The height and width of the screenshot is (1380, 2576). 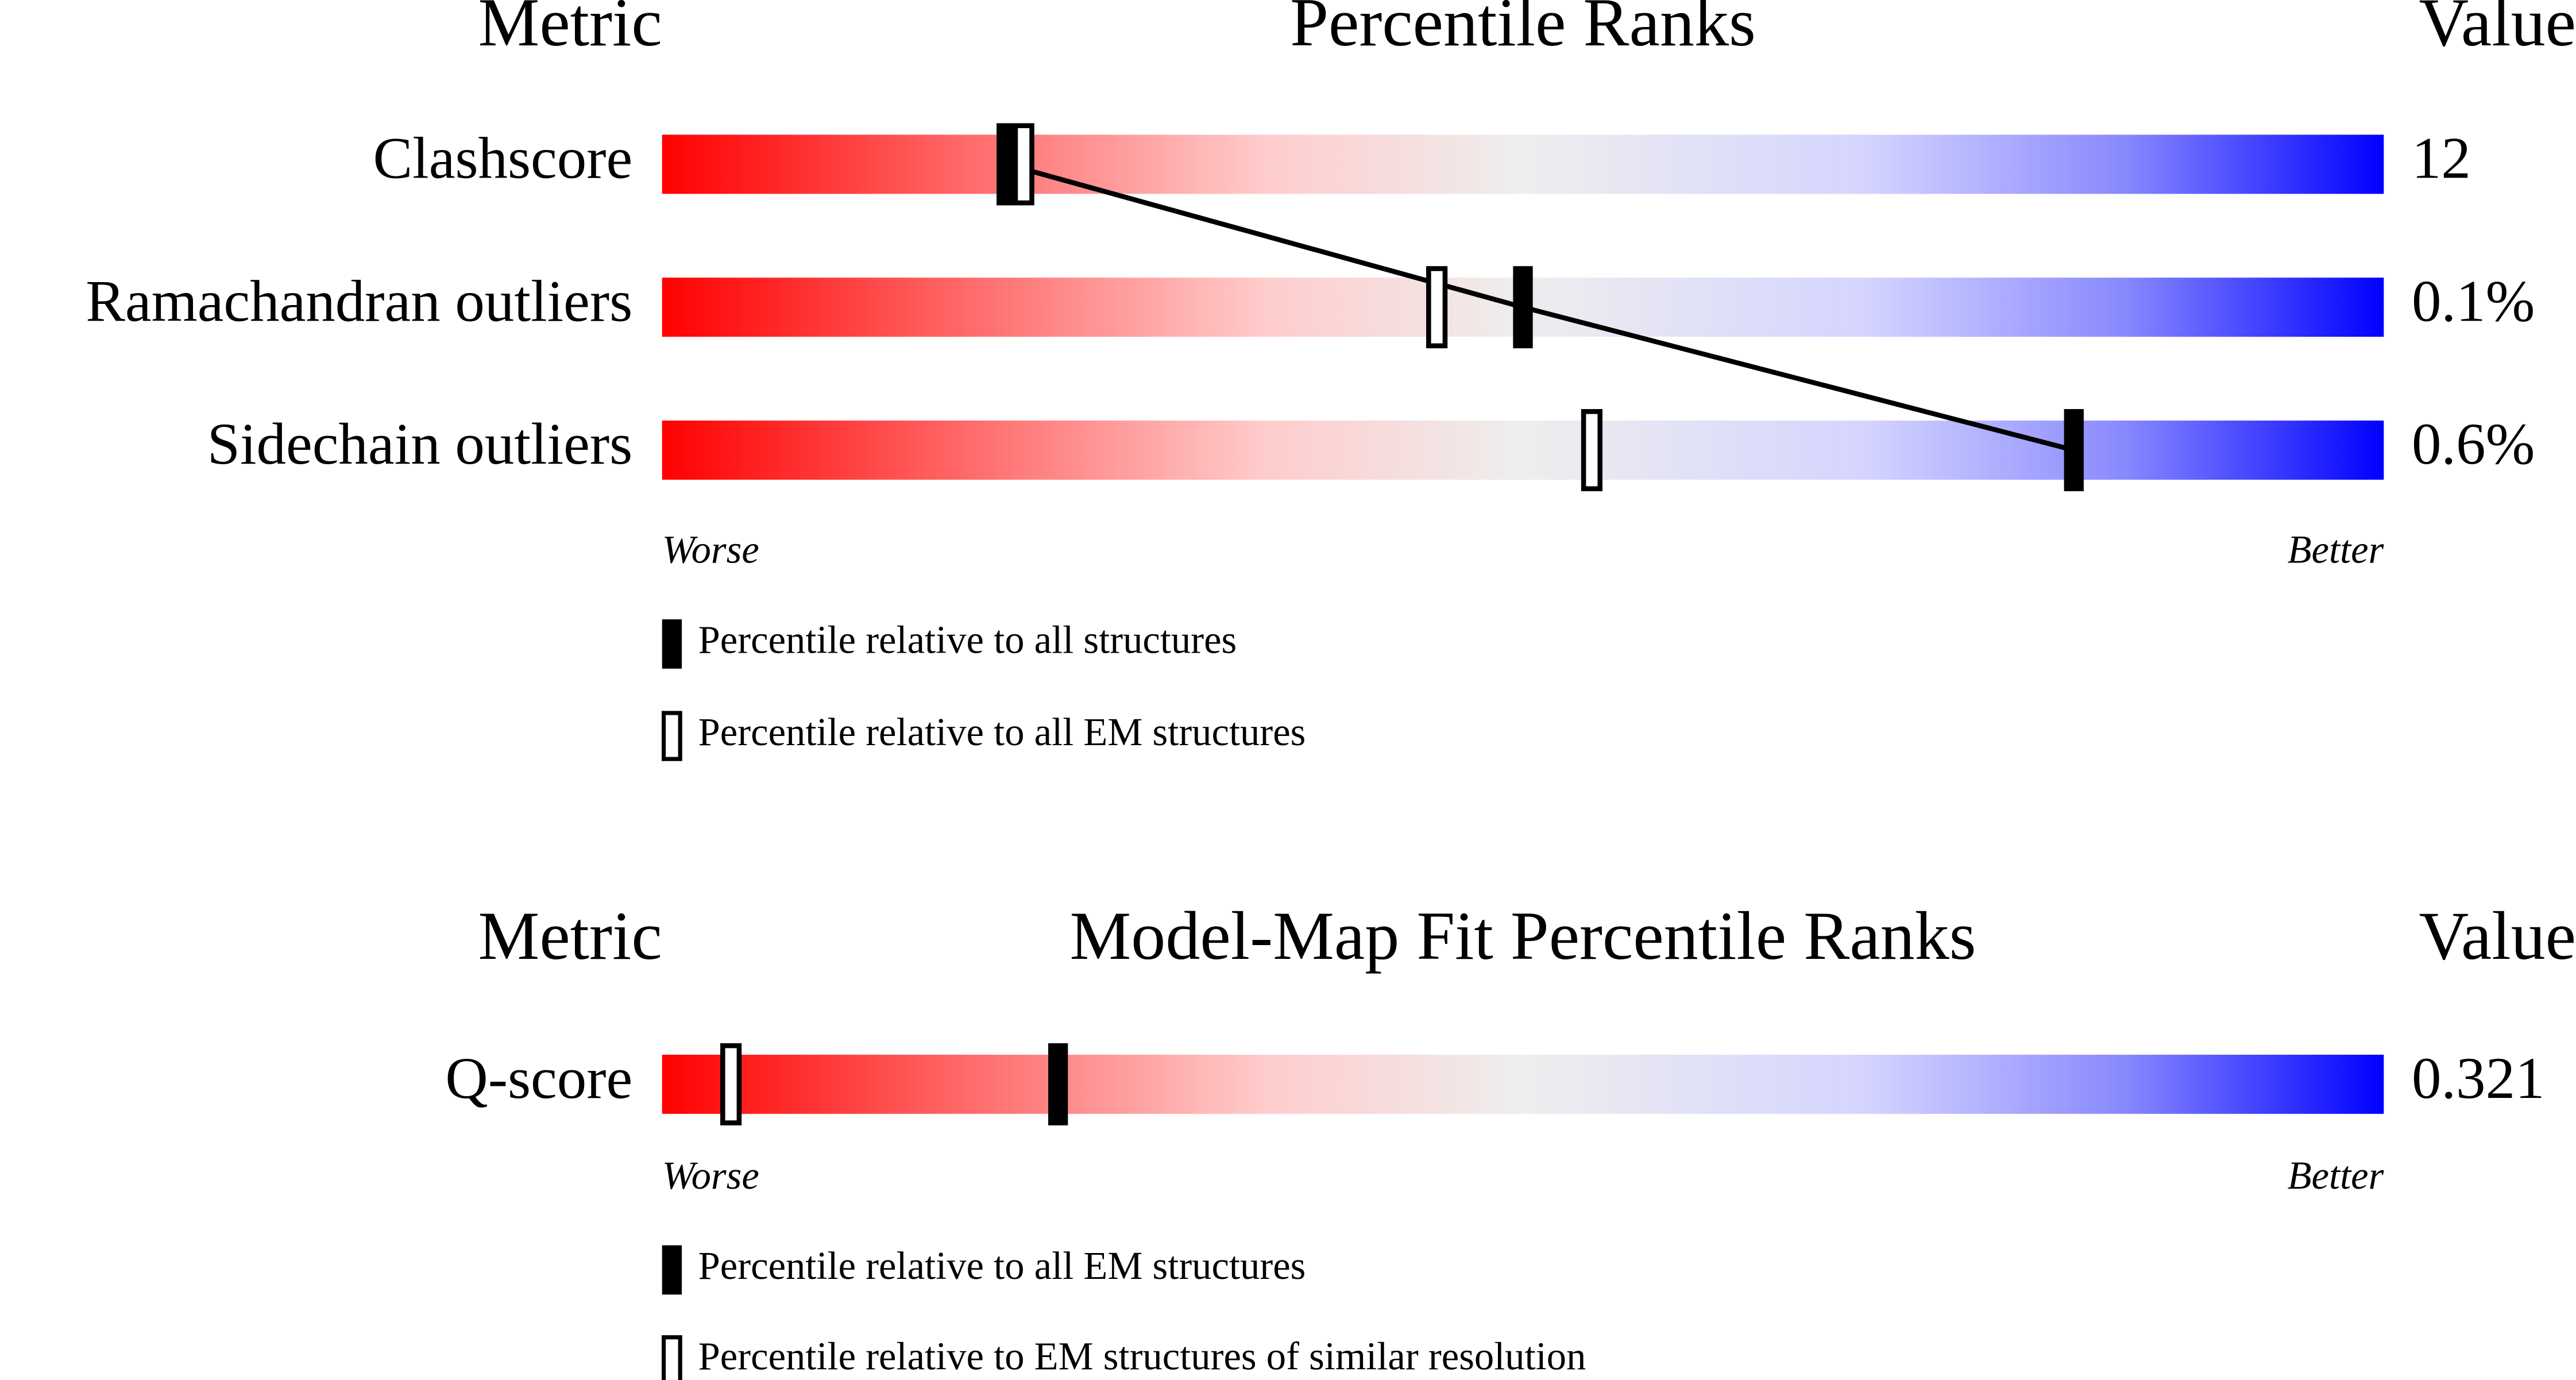 What do you see at coordinates (359, 301) in the screenshot?
I see `metric-label: Ramachandran outliers` at bounding box center [359, 301].